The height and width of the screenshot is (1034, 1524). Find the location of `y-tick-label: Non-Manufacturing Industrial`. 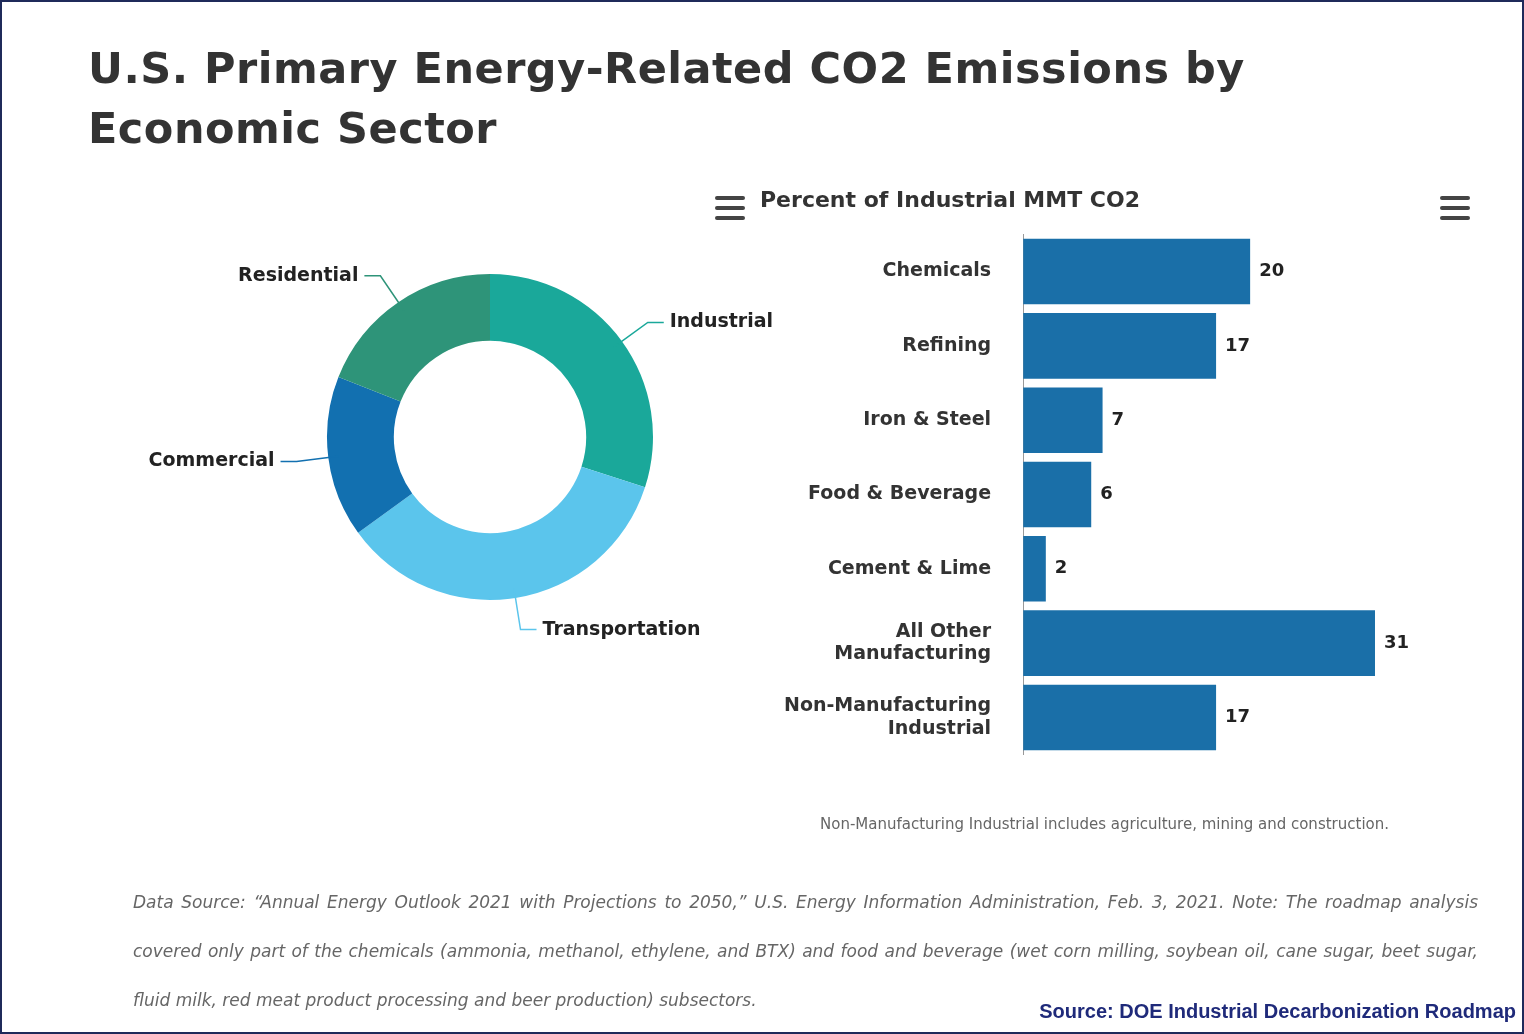

y-tick-label: Non-Manufacturing Industrial is located at coordinates (887, 715).